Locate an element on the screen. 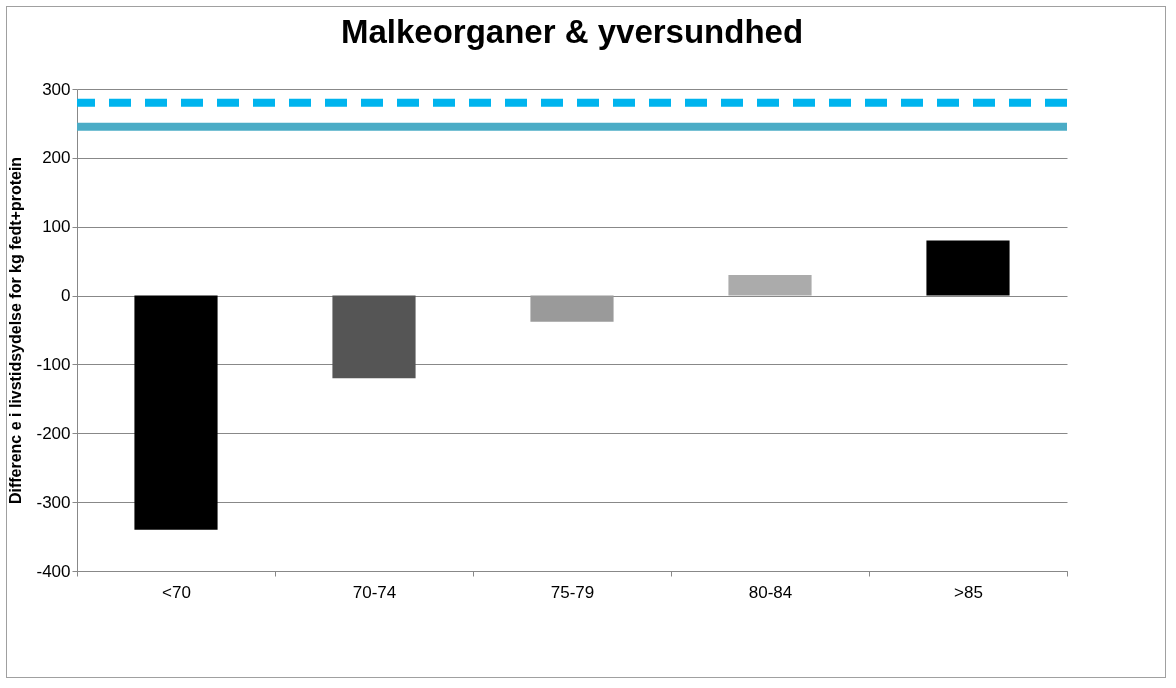  y-tick-label: -100 is located at coordinates (53, 364).